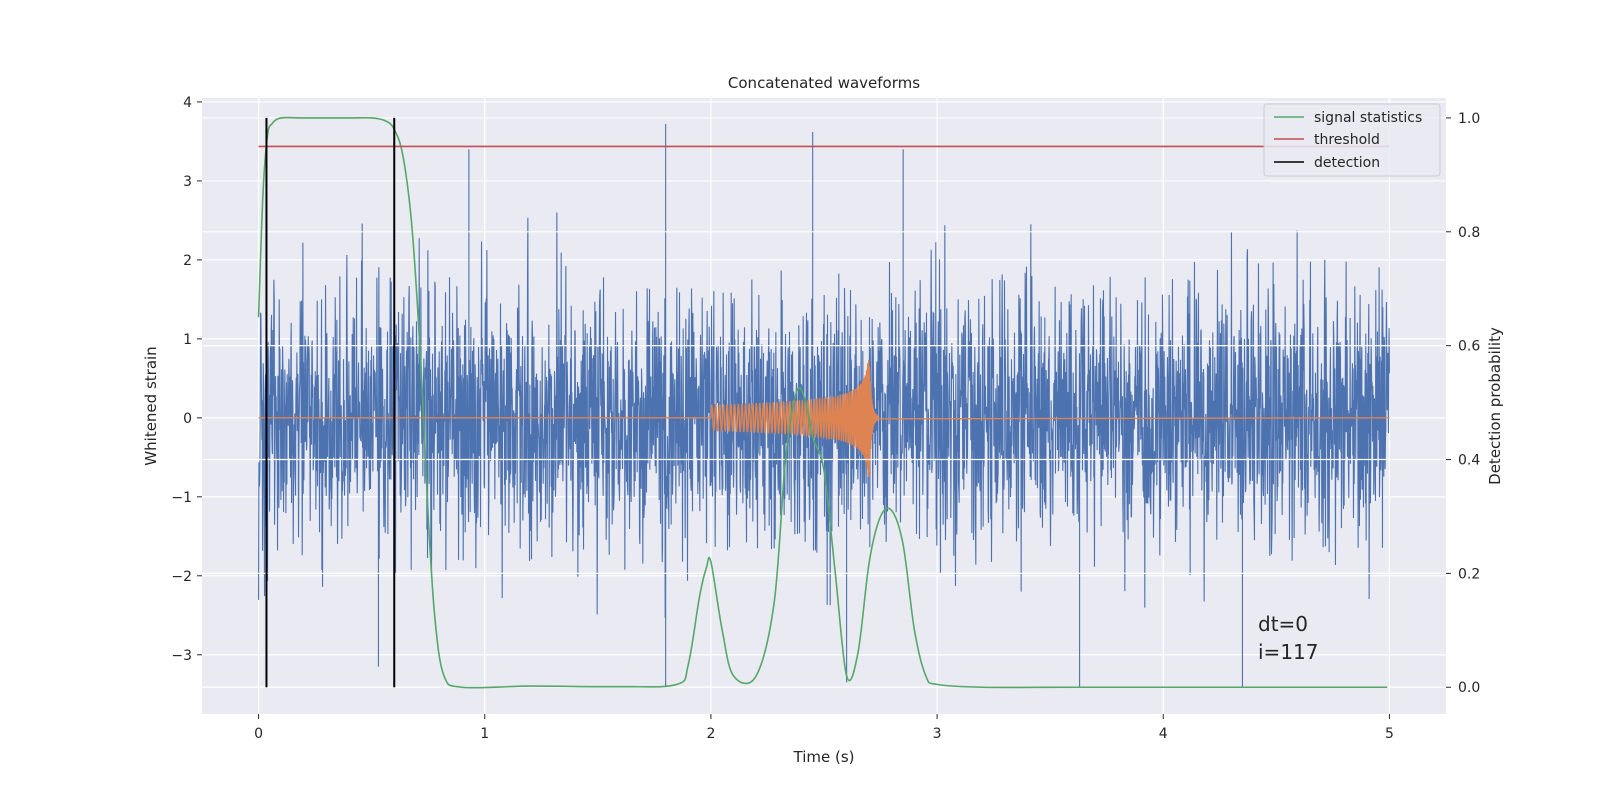 The height and width of the screenshot is (800, 1600). What do you see at coordinates (1347, 163) in the screenshot?
I see `legend-label-detection: detection` at bounding box center [1347, 163].